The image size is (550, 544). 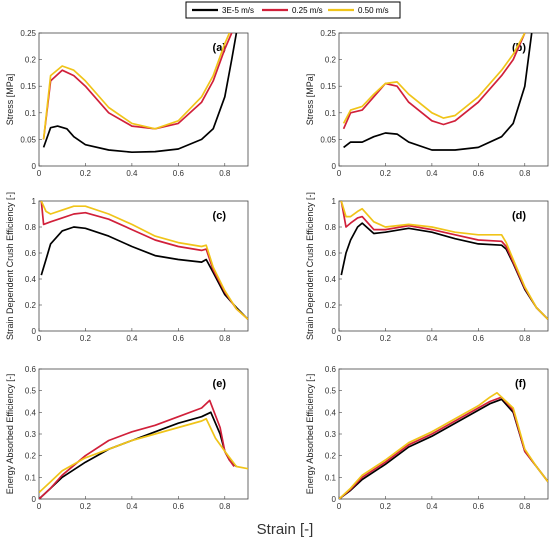 I want to click on panel-label: (d), so click(x=519, y=216).